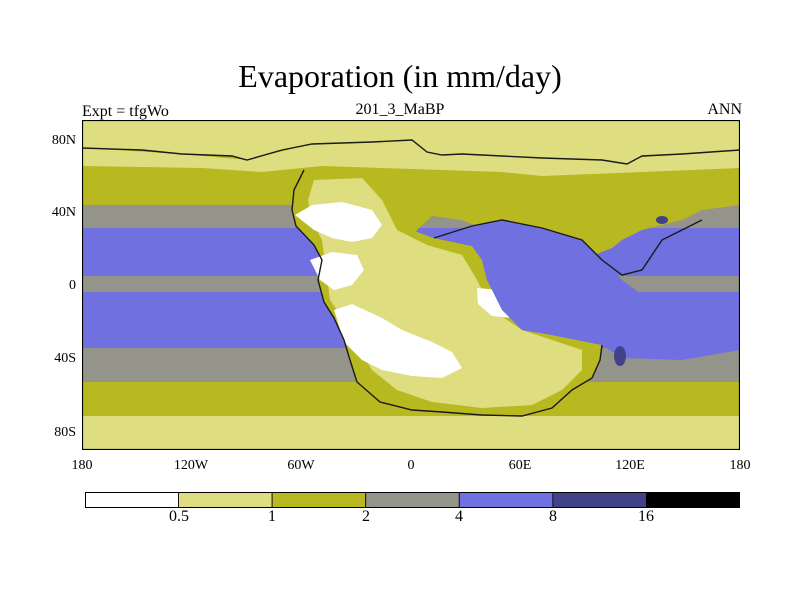 The width and height of the screenshot is (800, 600). Describe the element at coordinates (520, 465) in the screenshot. I see `xtick-60e: 60E` at that location.